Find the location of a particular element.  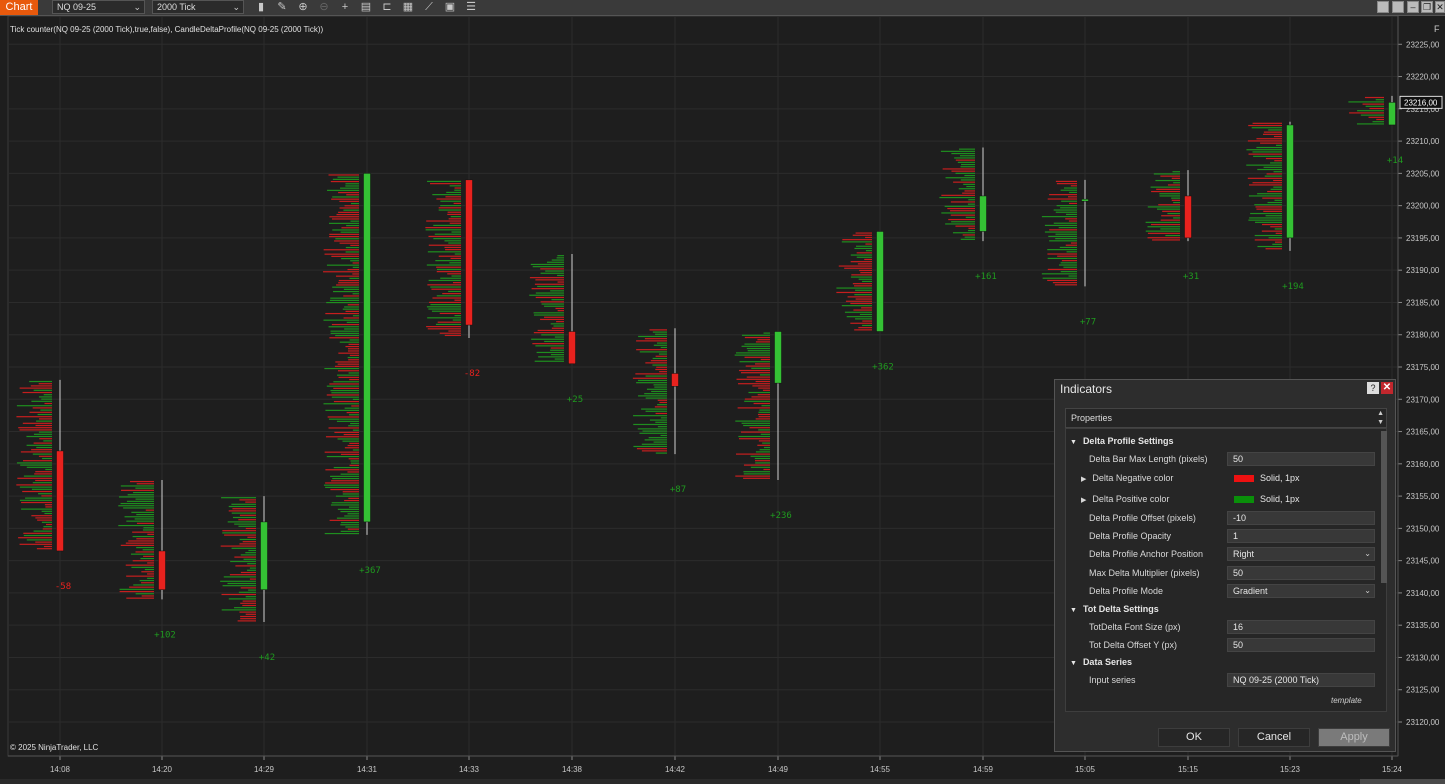

zoom-out-icon: ⊖ is located at coordinates (324, 7).